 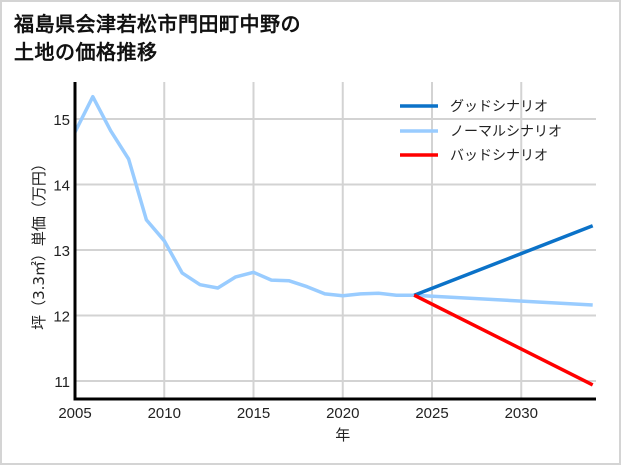 I want to click on y-tick-label: 12, so click(x=61, y=317).